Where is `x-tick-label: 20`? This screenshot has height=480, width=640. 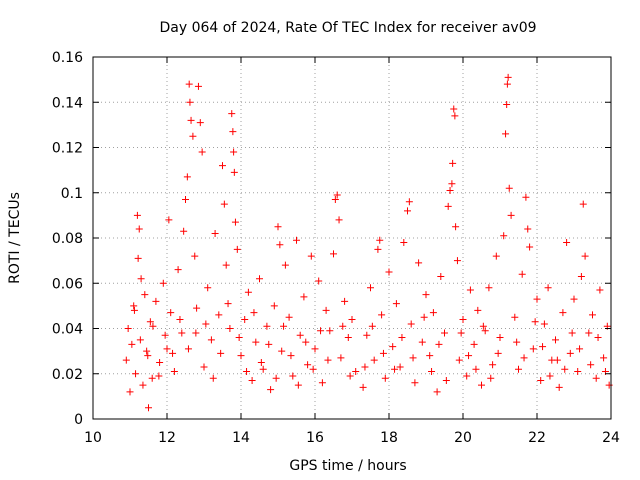
x-tick-label: 20 is located at coordinates (463, 438).